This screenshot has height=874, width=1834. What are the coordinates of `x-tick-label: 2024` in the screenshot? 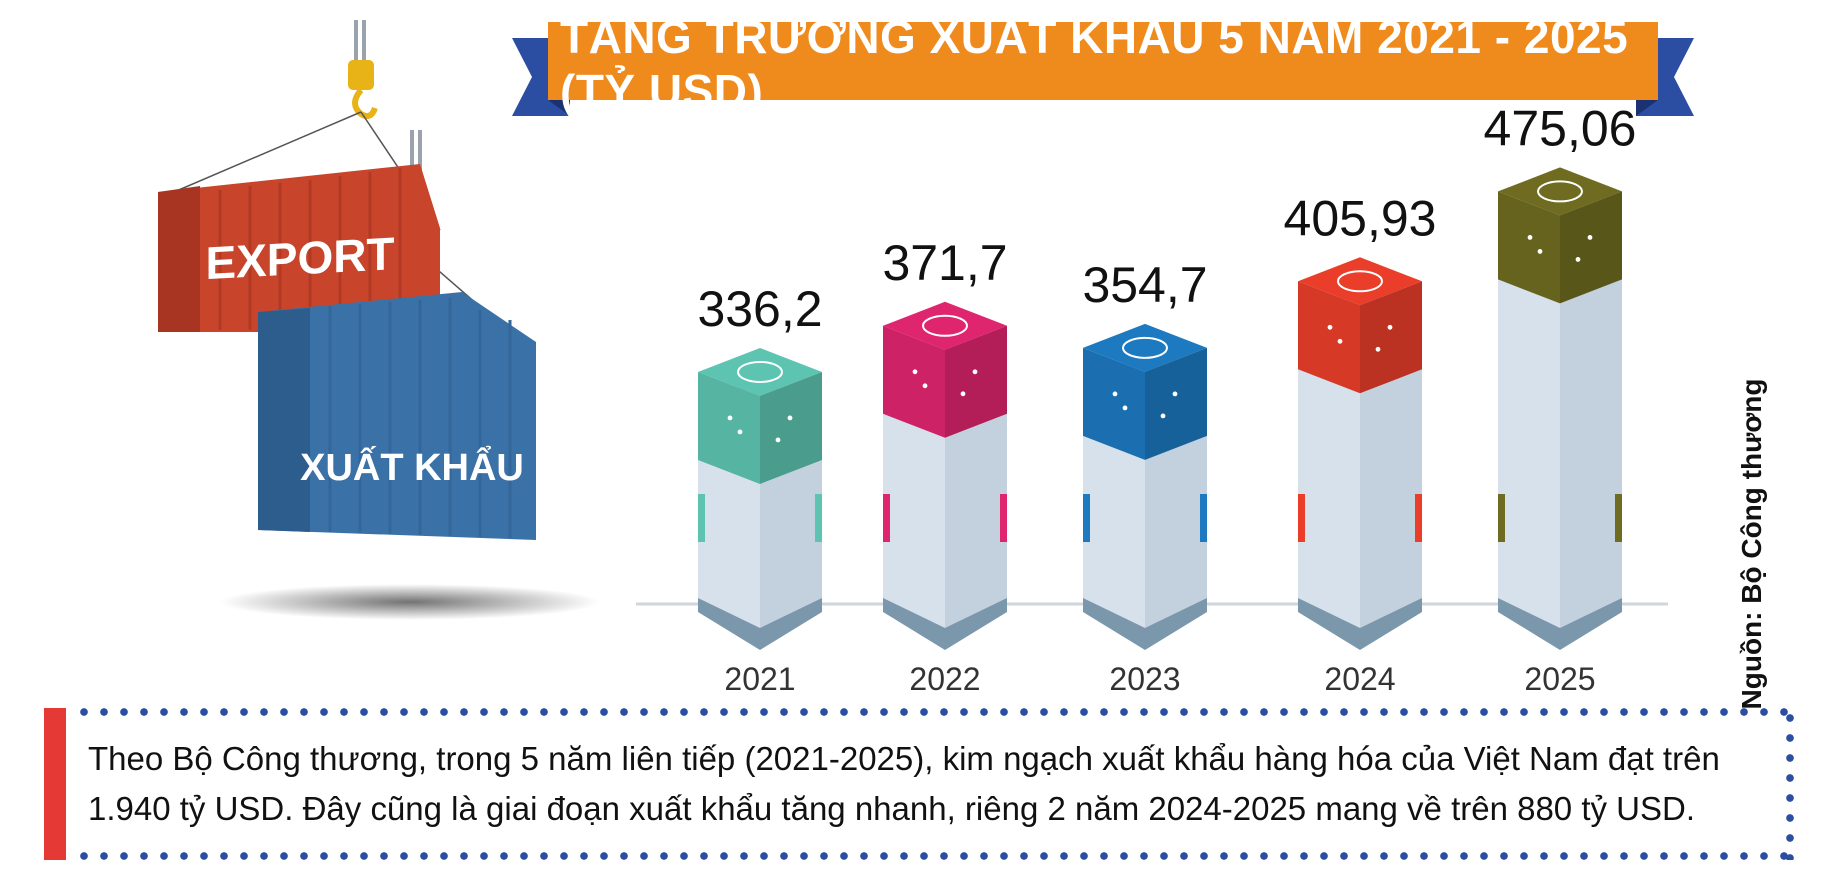 It's located at (1359, 679).